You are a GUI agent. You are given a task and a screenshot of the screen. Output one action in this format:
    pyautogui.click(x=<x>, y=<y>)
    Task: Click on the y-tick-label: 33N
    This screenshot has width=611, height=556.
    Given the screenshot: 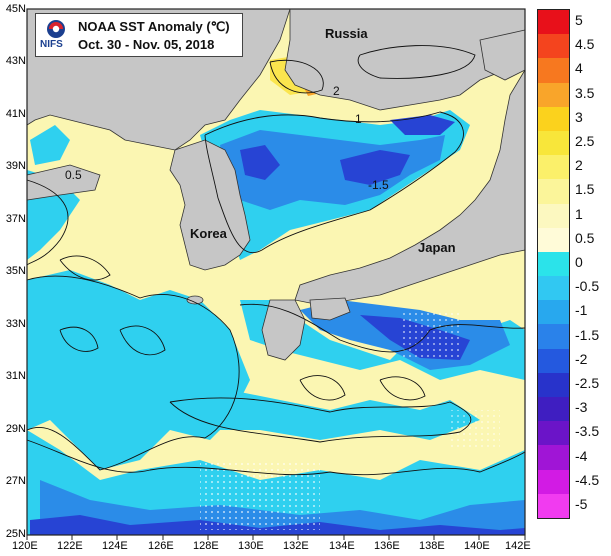 What is the action you would take?
    pyautogui.click(x=15, y=324)
    